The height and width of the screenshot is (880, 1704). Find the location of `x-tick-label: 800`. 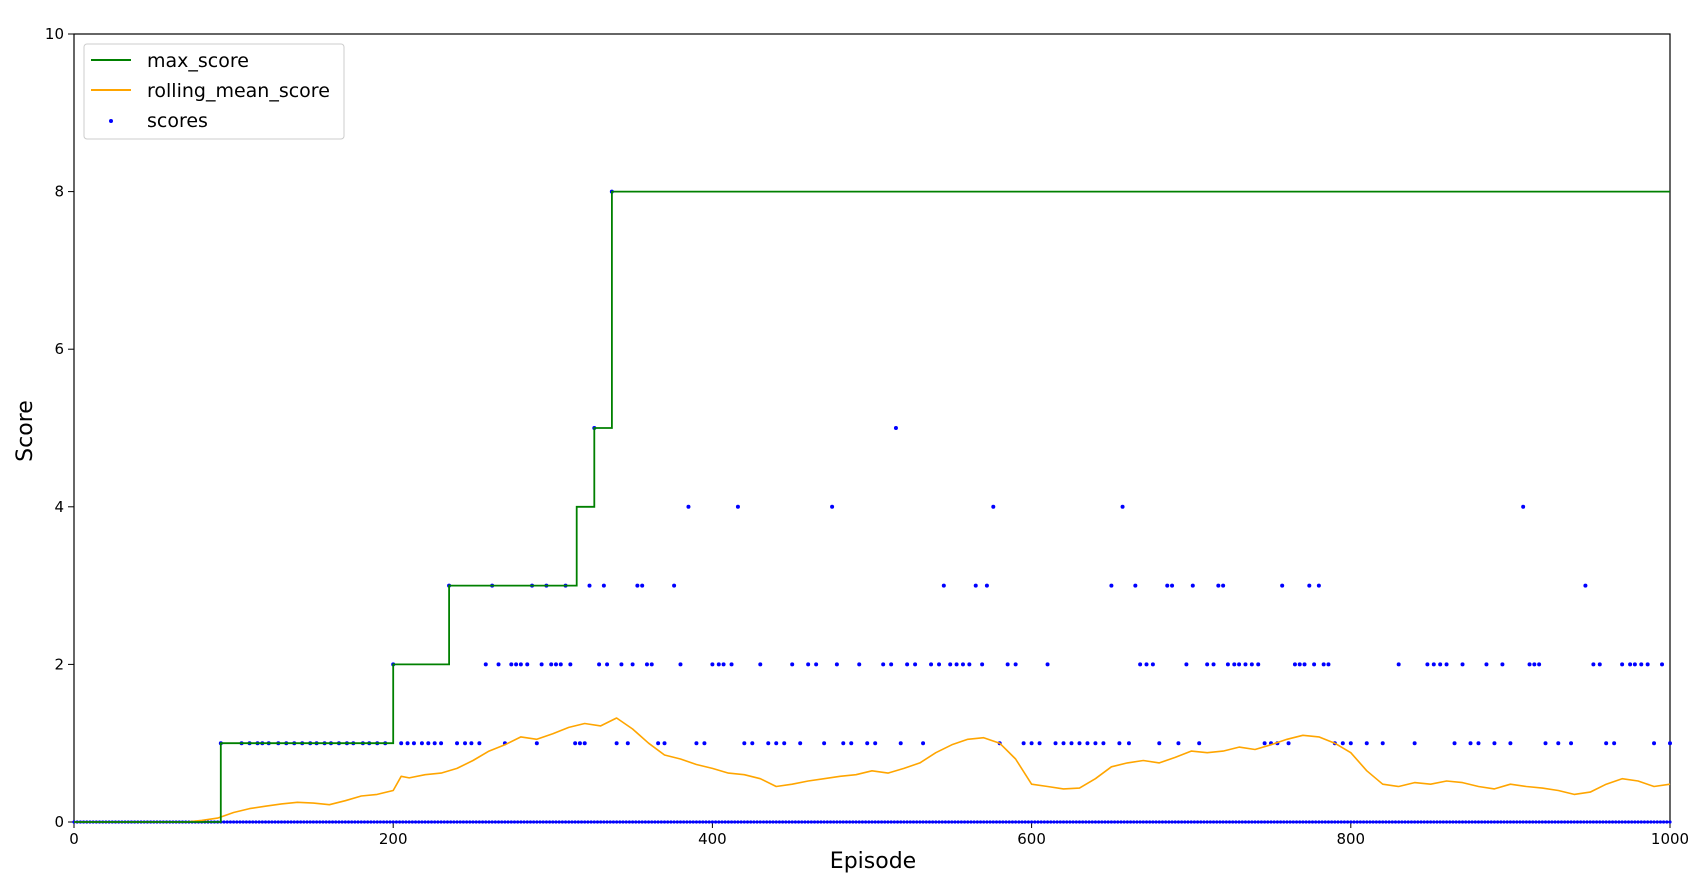

x-tick-label: 800 is located at coordinates (1350, 839).